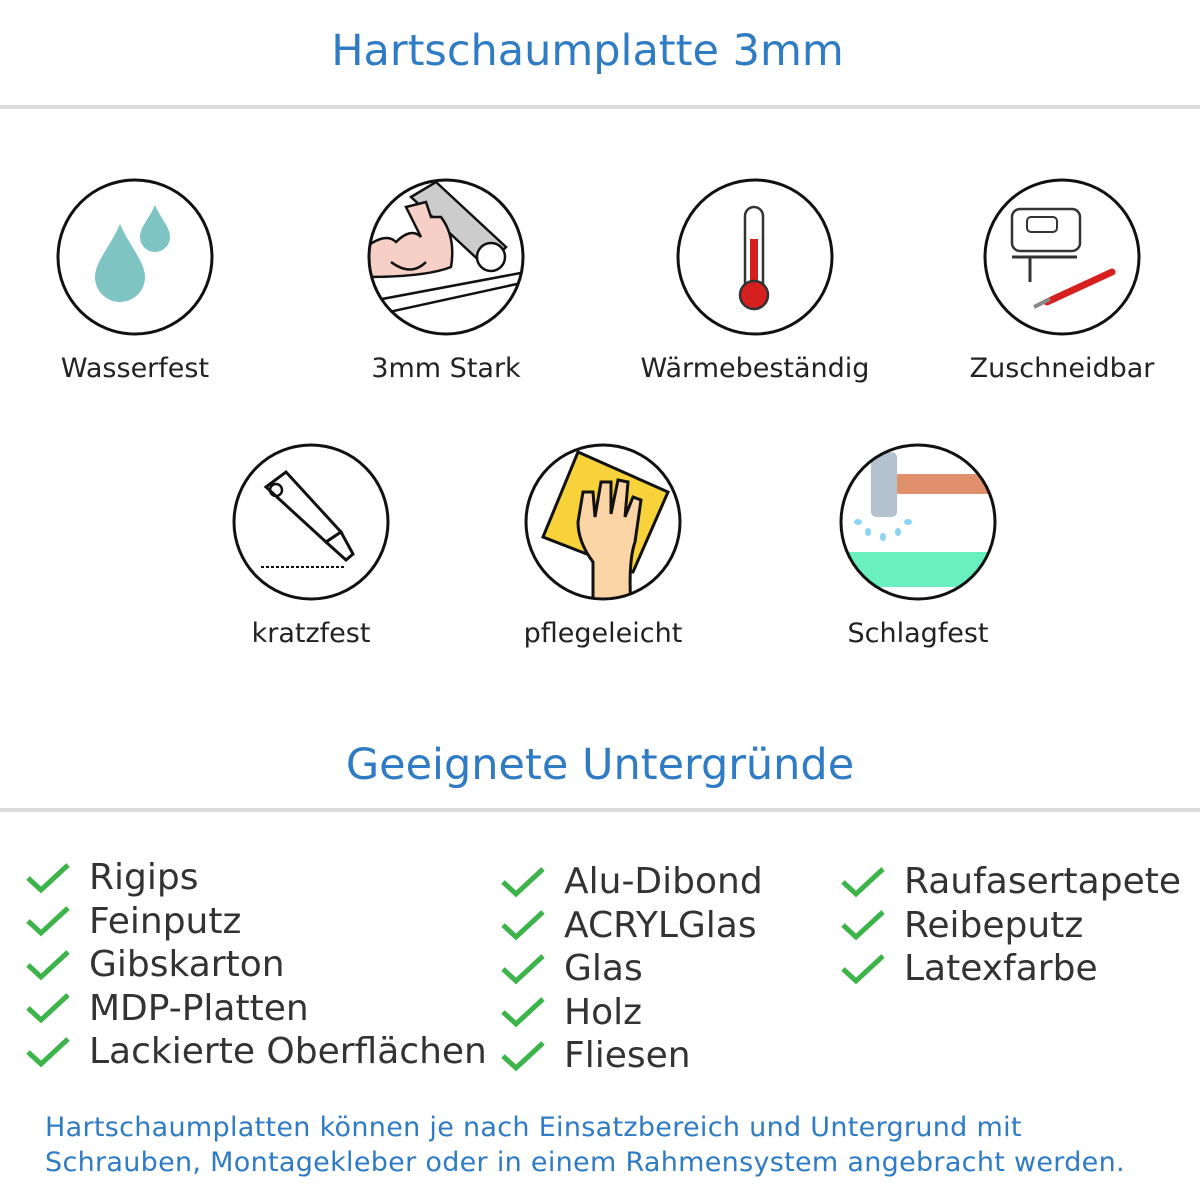 The width and height of the screenshot is (1200, 1200). I want to click on feature-3mm-stark: 3mm Stark, so click(446, 280).